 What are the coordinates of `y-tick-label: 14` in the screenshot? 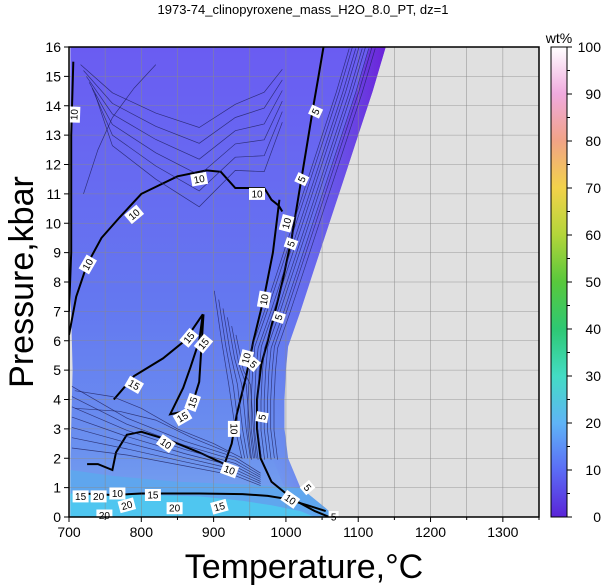 It's located at (53, 106).